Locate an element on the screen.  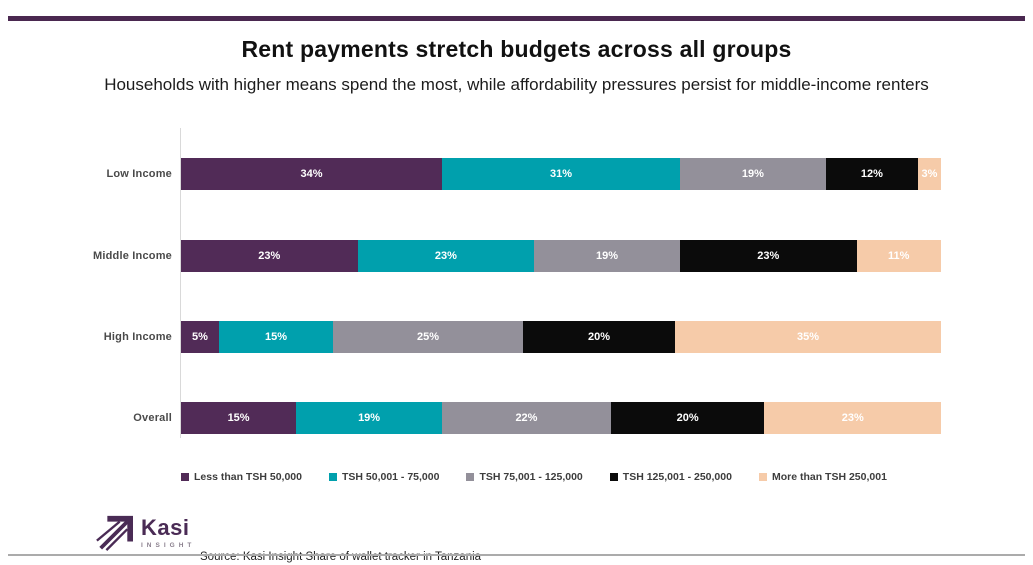
bar-row: High Income 5% 15% 25% 20% 35% is located at coordinates (516, 337).